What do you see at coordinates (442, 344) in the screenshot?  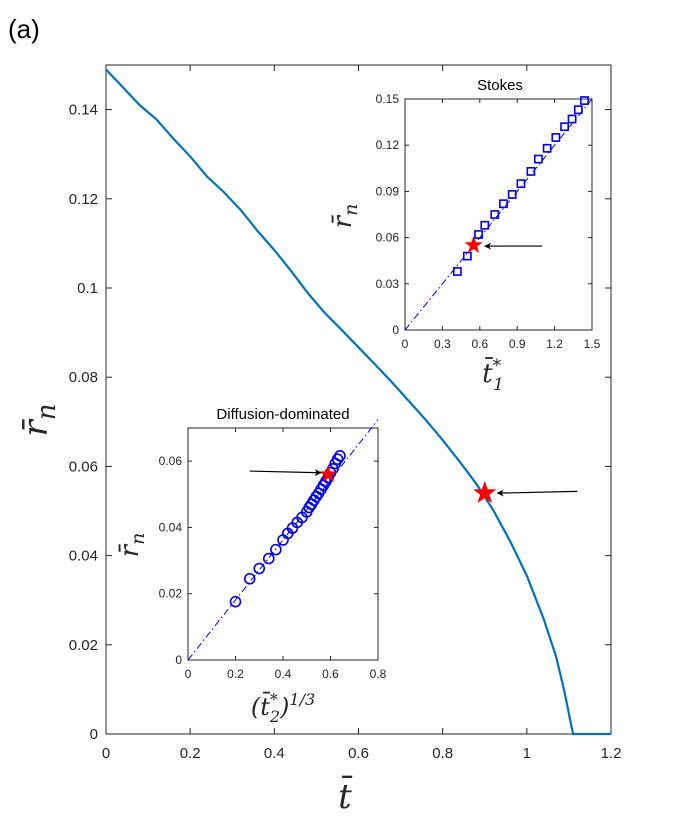 I see `stokes-x-tick-label: 0.3` at bounding box center [442, 344].